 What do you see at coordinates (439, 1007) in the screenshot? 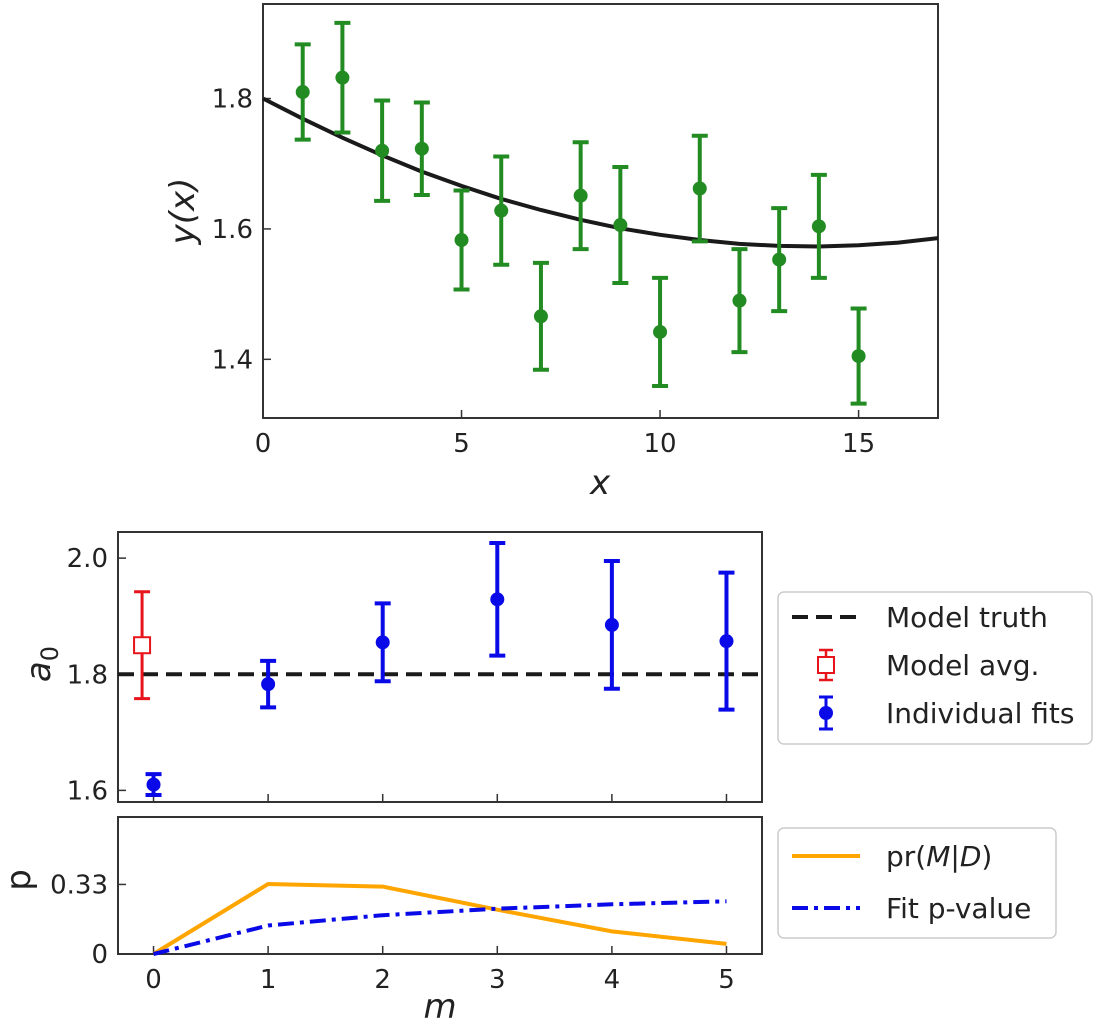
I see `x-axis-label: m` at bounding box center [439, 1007].